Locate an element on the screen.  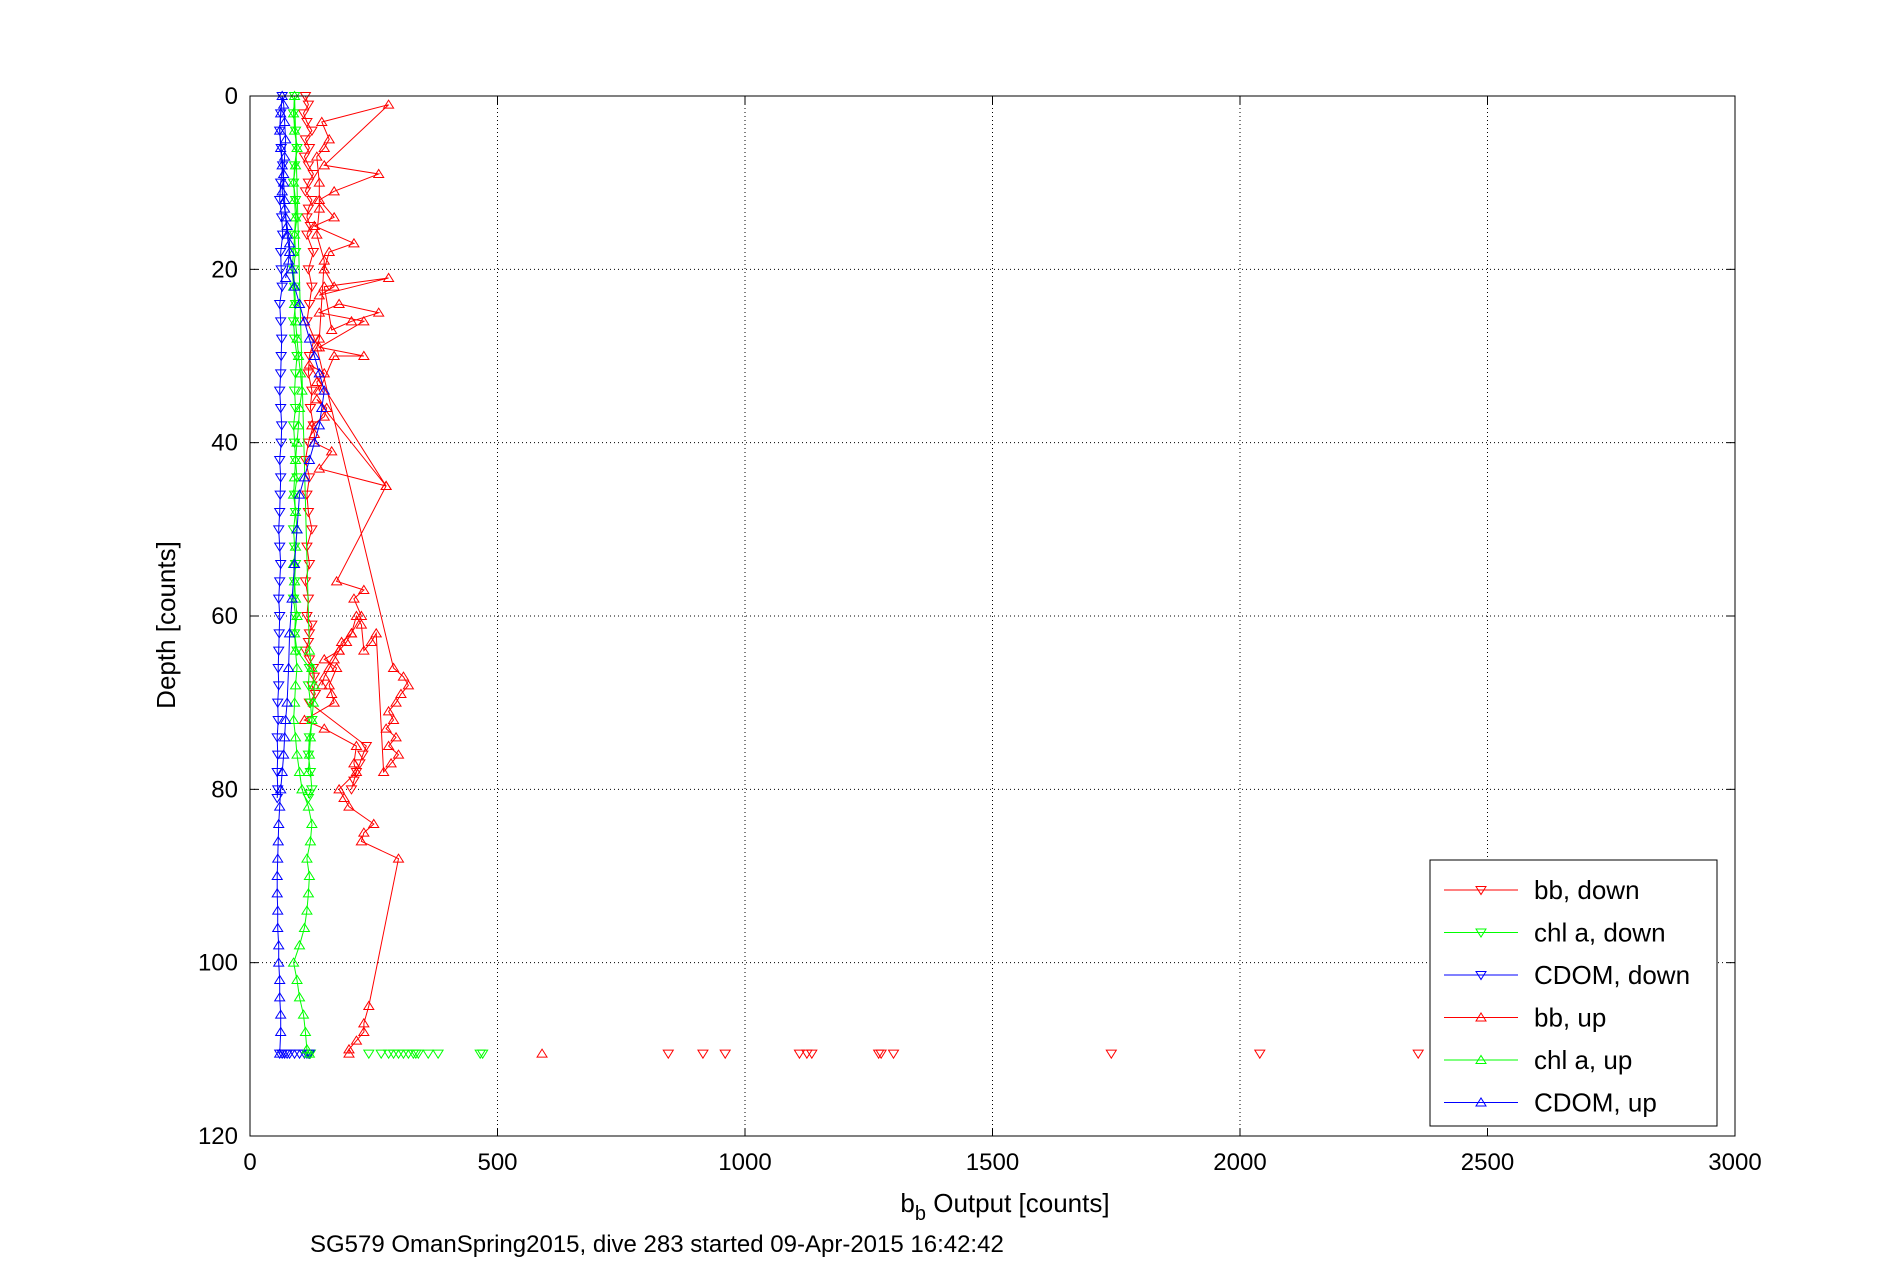
legend-item: chl a, up is located at coordinates (1538, 1060).